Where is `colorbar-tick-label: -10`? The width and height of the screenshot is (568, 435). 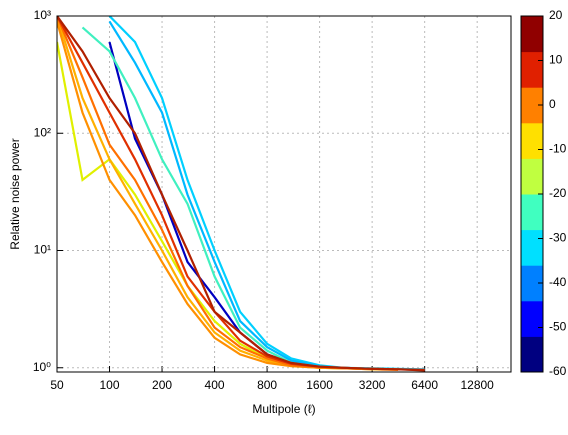 colorbar-tick-label: -10 is located at coordinates (558, 149).